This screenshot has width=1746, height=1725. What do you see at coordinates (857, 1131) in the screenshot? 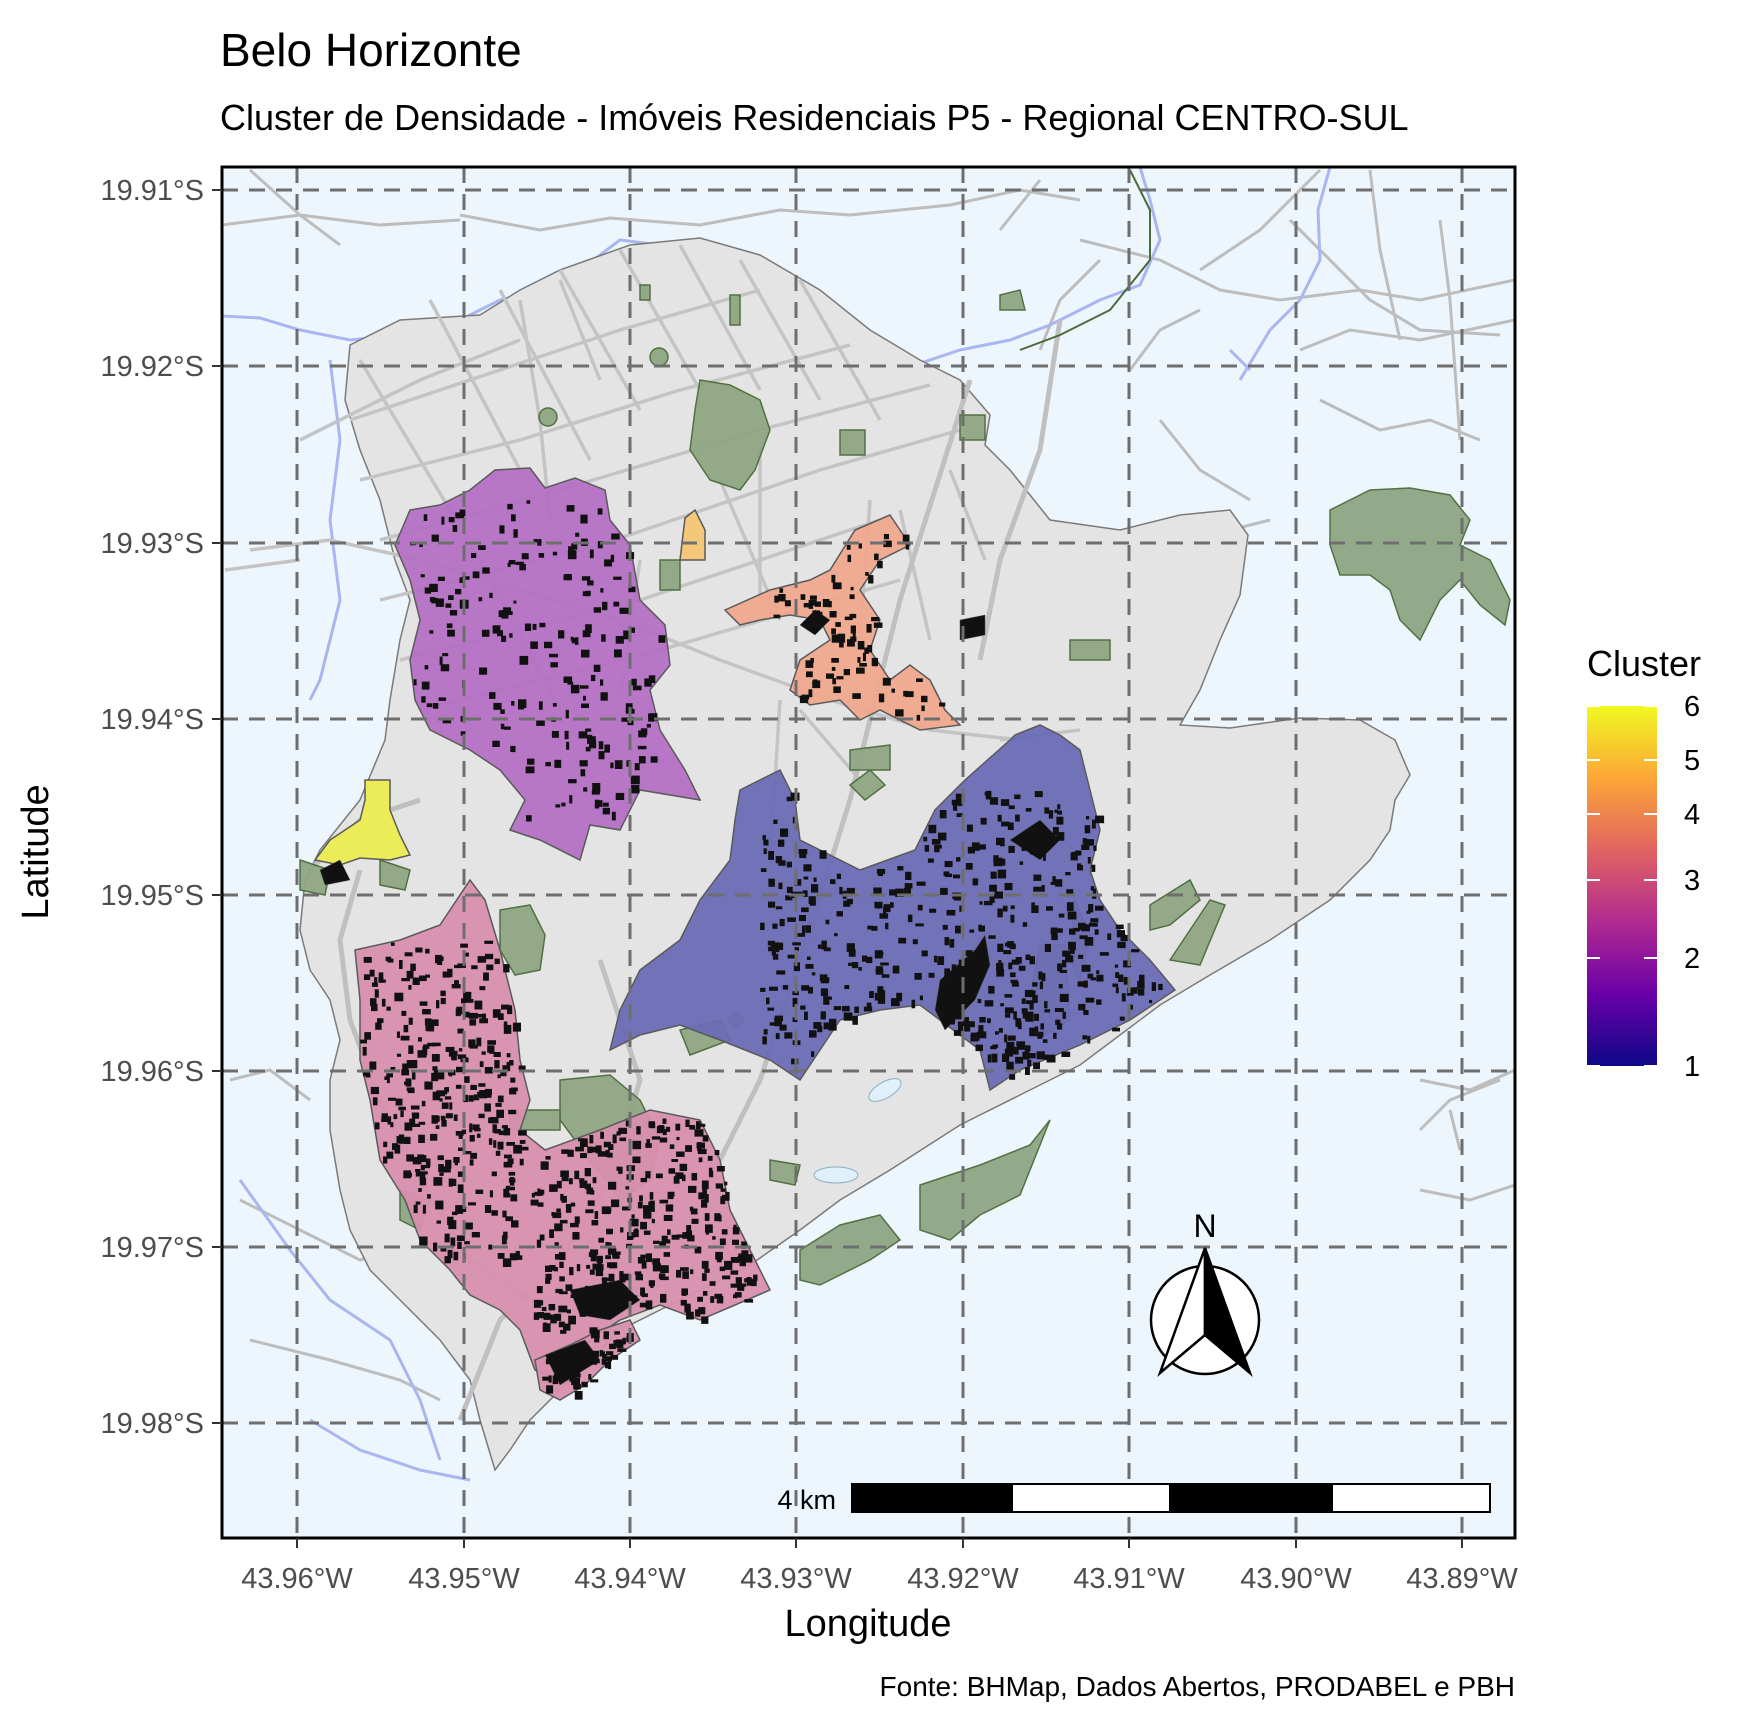
I see `lakes` at bounding box center [857, 1131].